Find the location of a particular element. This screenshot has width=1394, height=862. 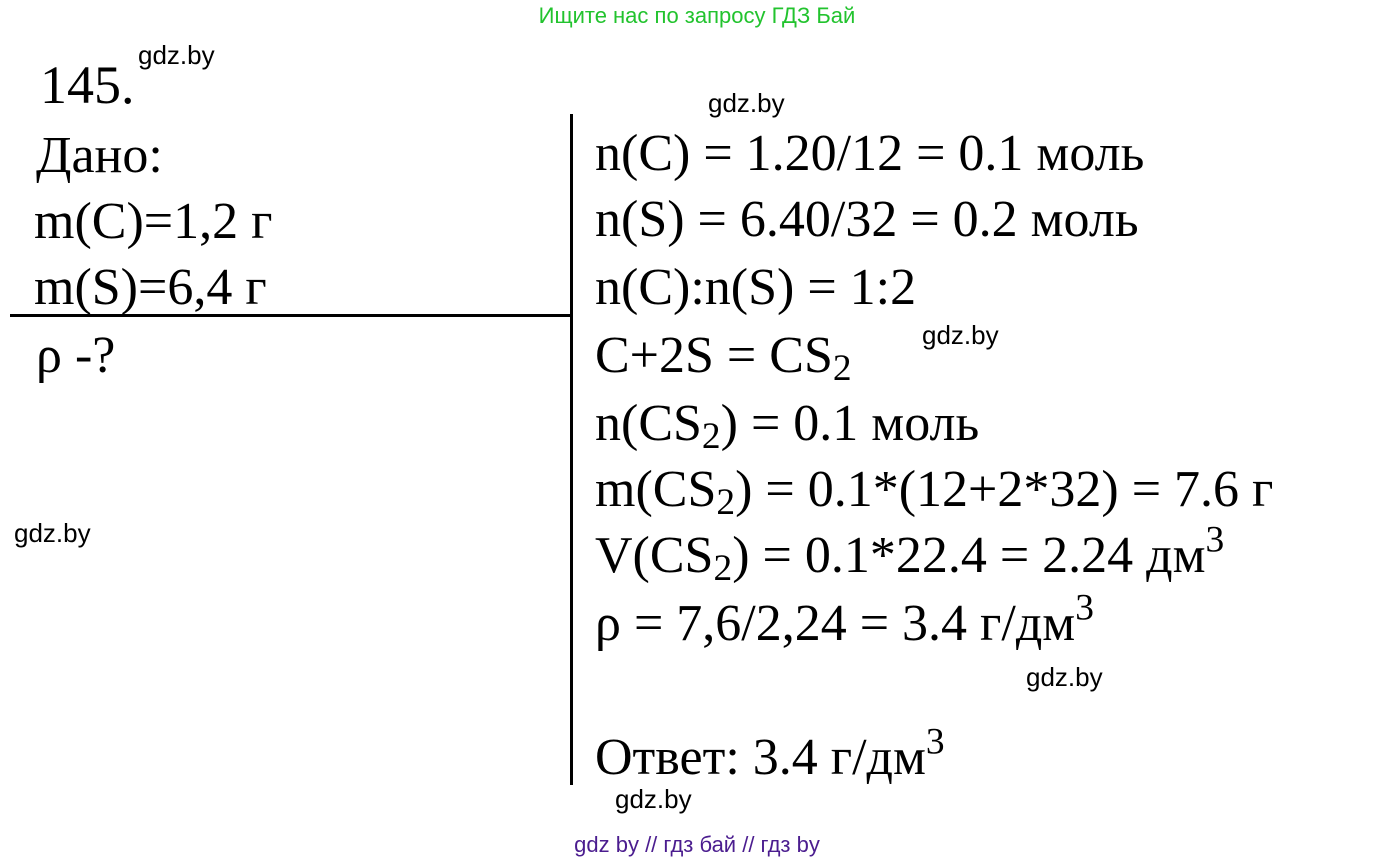

solution-line: ρ = 7,6/2,24 = 3.4 г/дм3 is located at coordinates (844, 620).